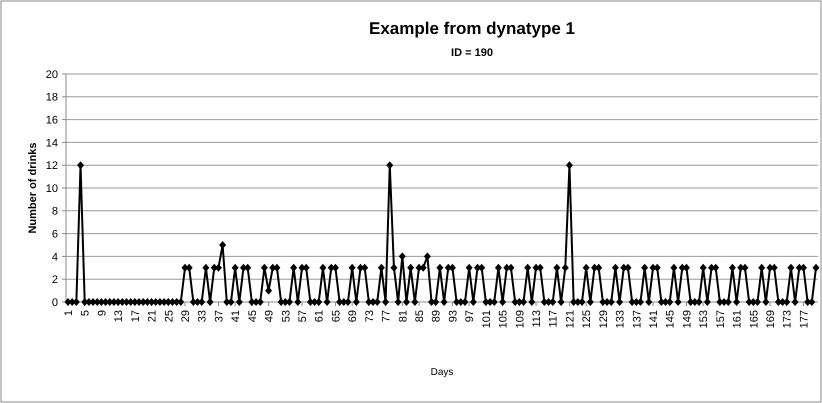 The width and height of the screenshot is (822, 403). Describe the element at coordinates (788, 319) in the screenshot. I see `x-tick-label: 173` at that location.